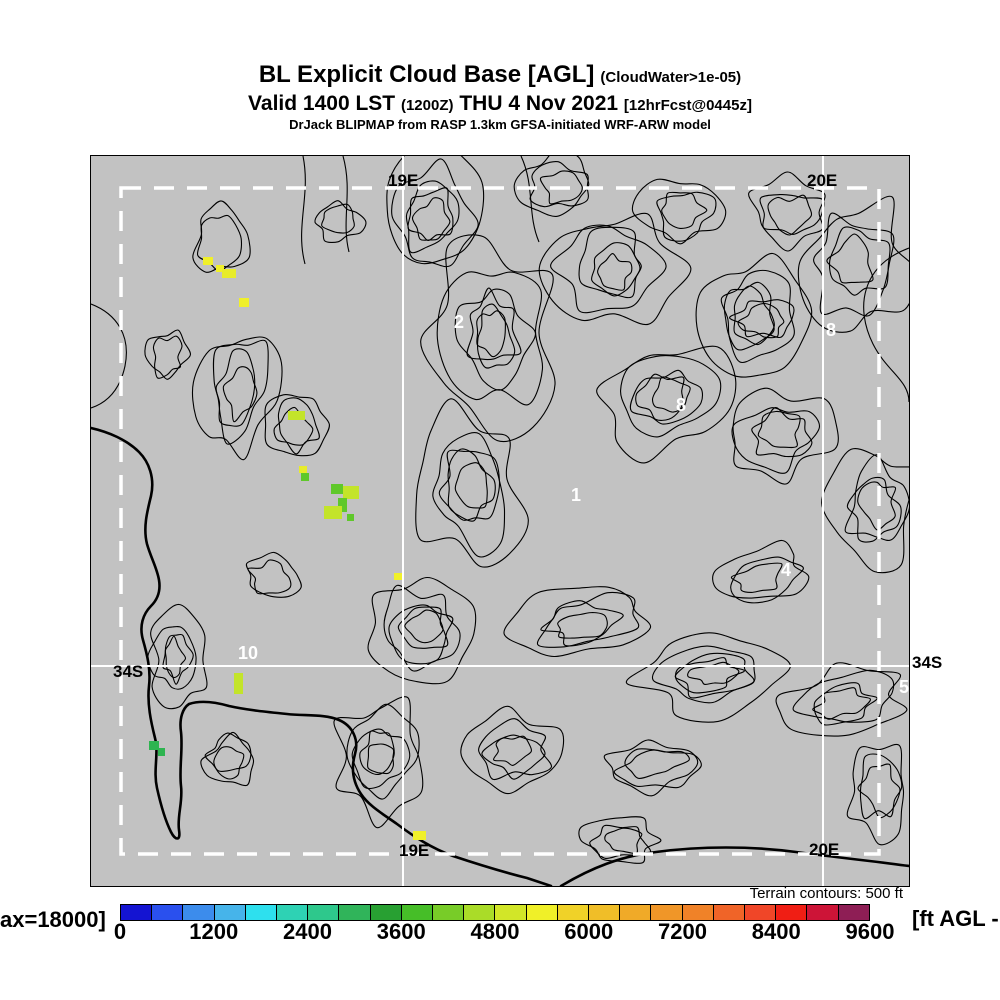  Describe the element at coordinates (671, 77) in the screenshot. I see `title-qualifier: (CloudWater>1e-05)` at that location.